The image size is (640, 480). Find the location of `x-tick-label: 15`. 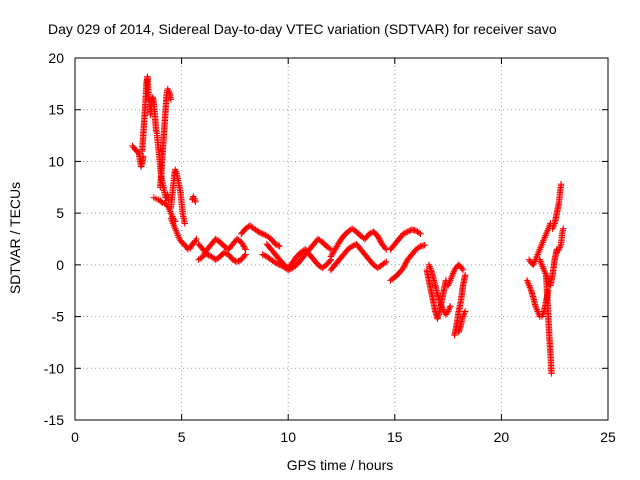

x-tick-label: 15 is located at coordinates (395, 437).